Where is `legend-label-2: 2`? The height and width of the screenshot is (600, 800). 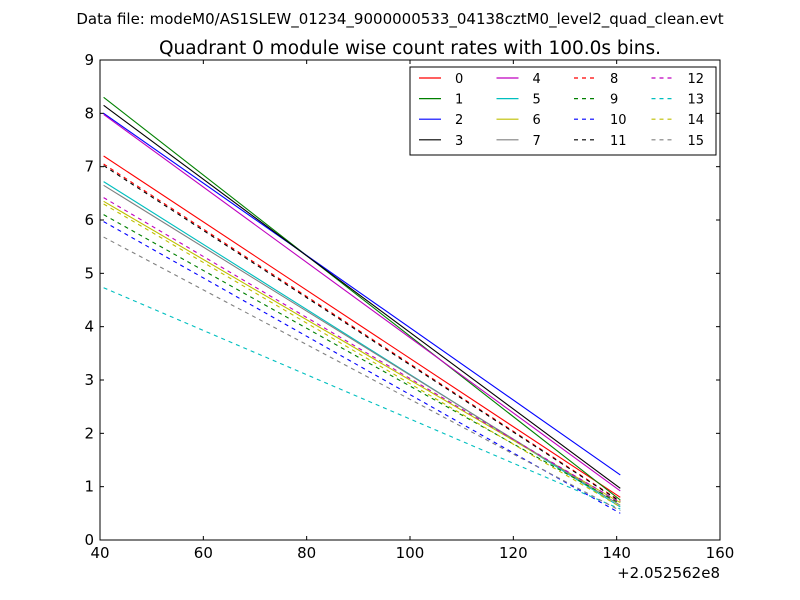 legend-label-2: 2 is located at coordinates (459, 120).